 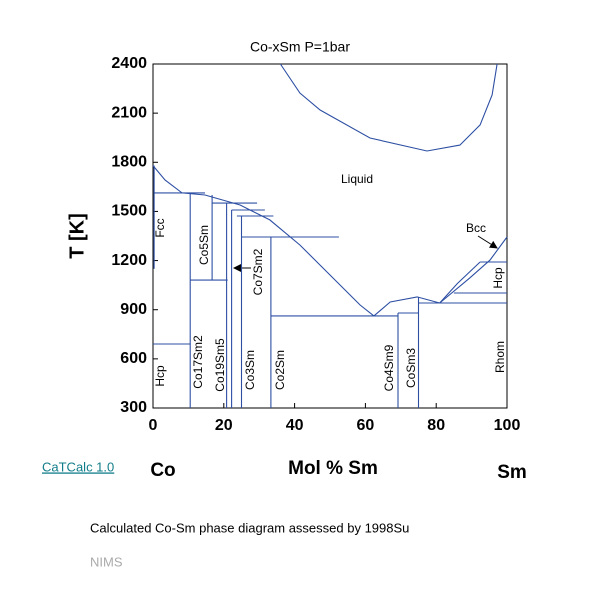 I want to click on y-tick-label: 1200, so click(x=129, y=260).